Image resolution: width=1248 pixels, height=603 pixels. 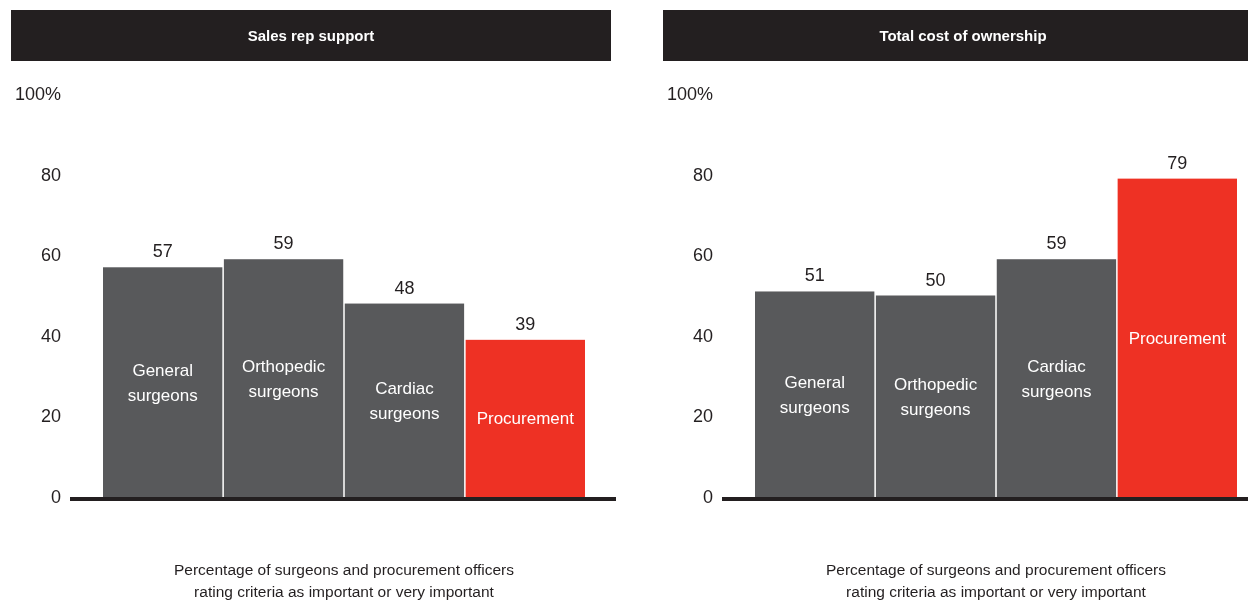 What do you see at coordinates (814, 275) in the screenshot?
I see `data-label: 51` at bounding box center [814, 275].